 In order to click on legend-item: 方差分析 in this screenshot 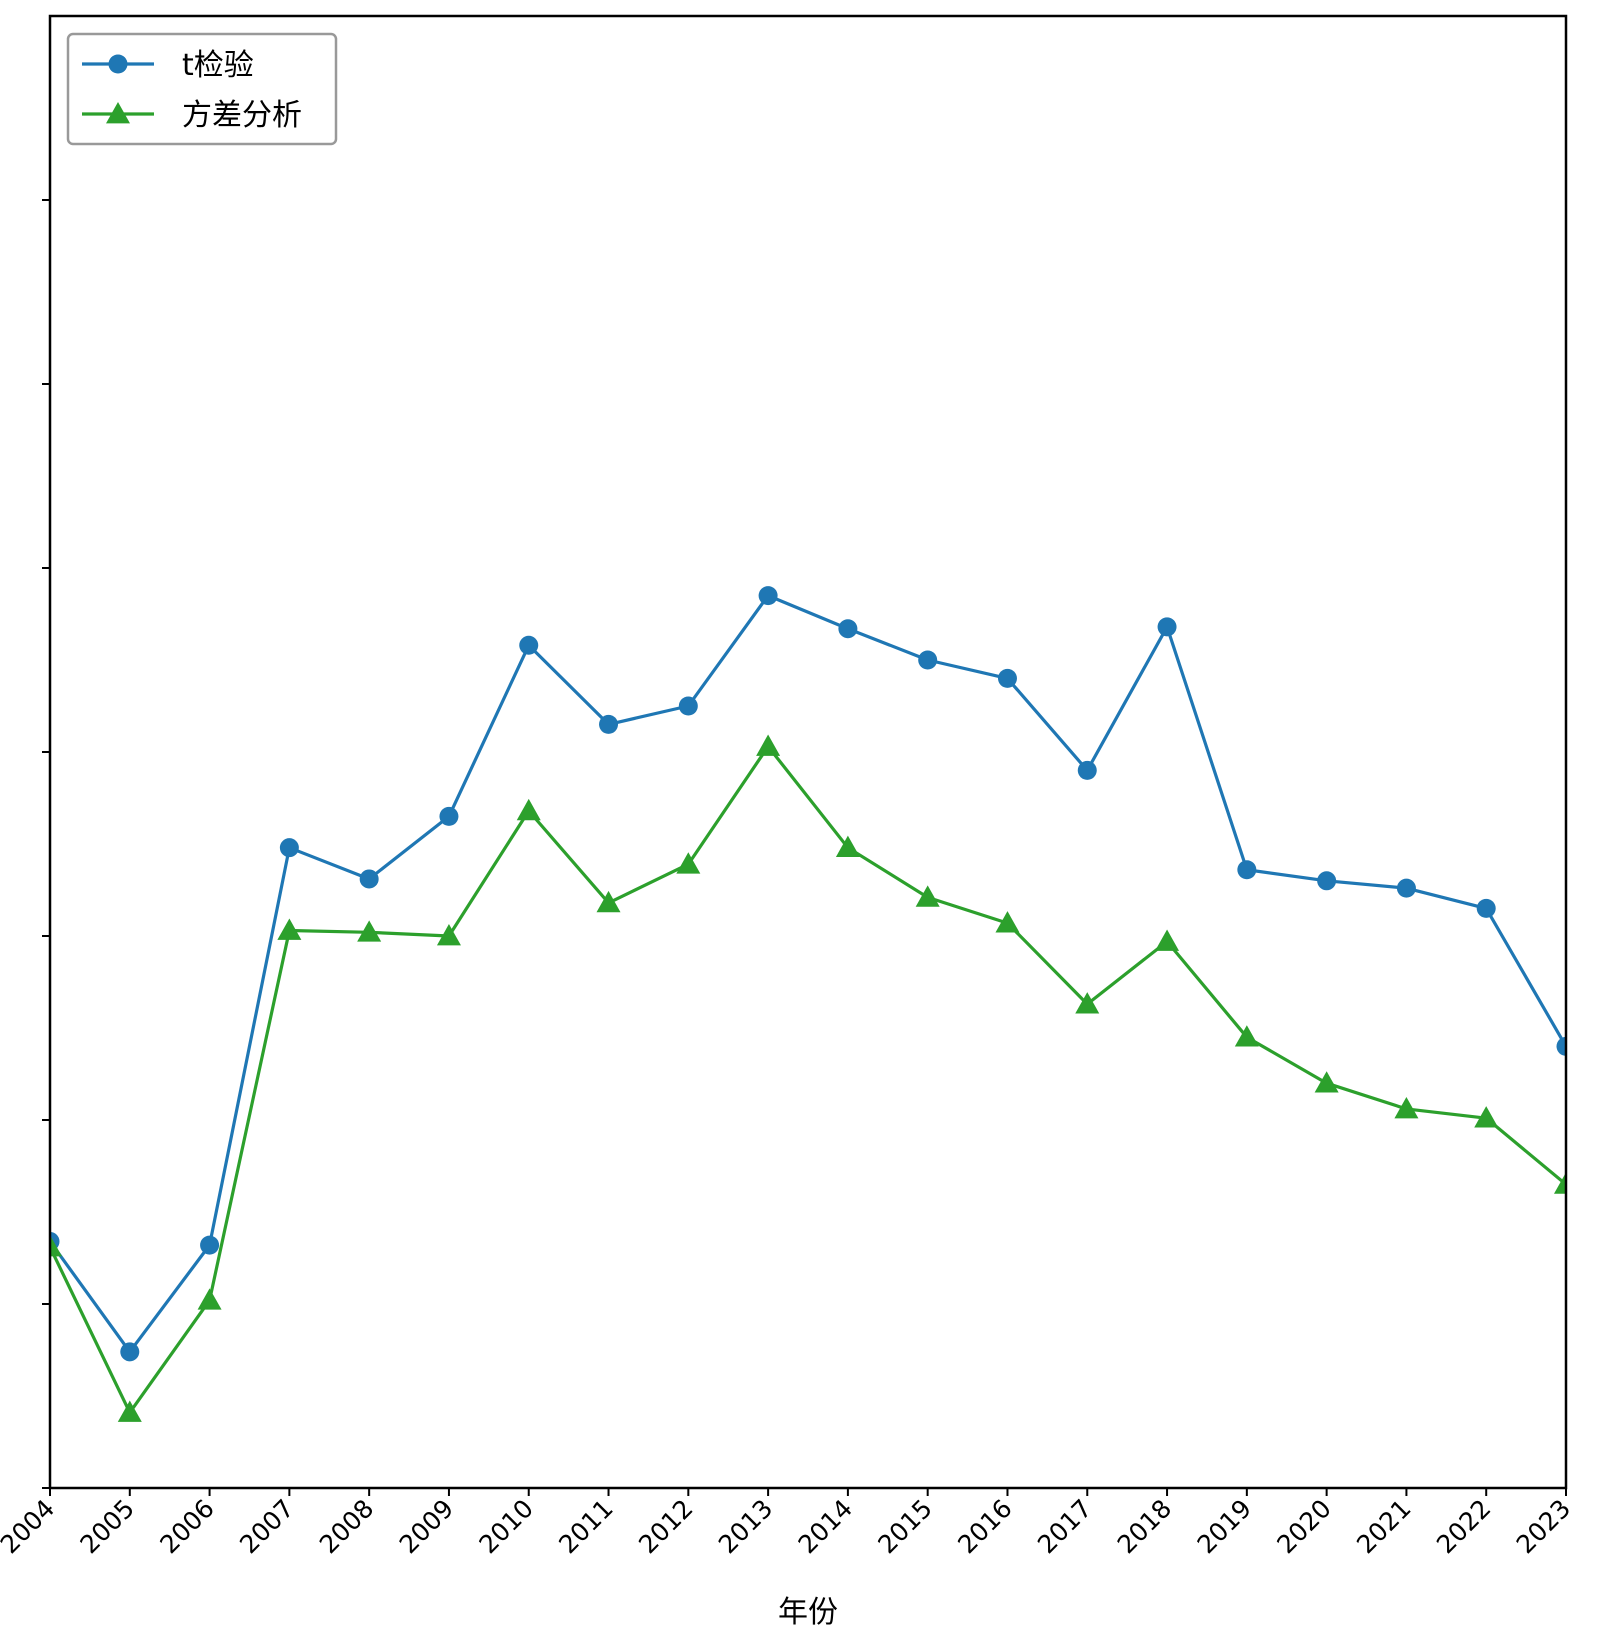, I will do `click(192, 115)`.